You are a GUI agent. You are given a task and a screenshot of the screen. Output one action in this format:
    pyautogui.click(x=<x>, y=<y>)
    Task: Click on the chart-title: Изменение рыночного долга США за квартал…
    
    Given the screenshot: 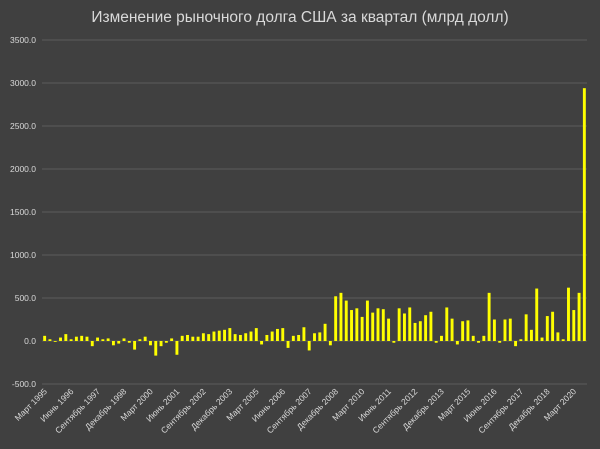 What is the action you would take?
    pyautogui.click(x=299, y=17)
    